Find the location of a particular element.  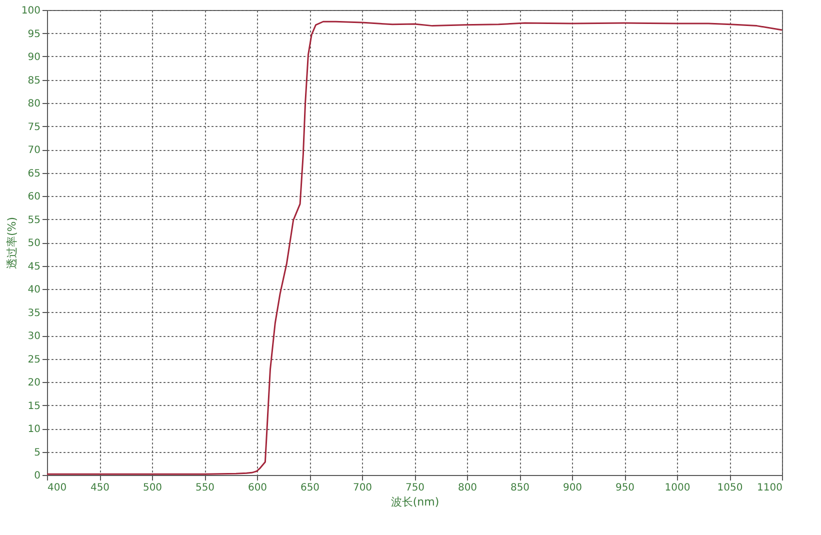

x-tick-label: 850 is located at coordinates (520, 488).